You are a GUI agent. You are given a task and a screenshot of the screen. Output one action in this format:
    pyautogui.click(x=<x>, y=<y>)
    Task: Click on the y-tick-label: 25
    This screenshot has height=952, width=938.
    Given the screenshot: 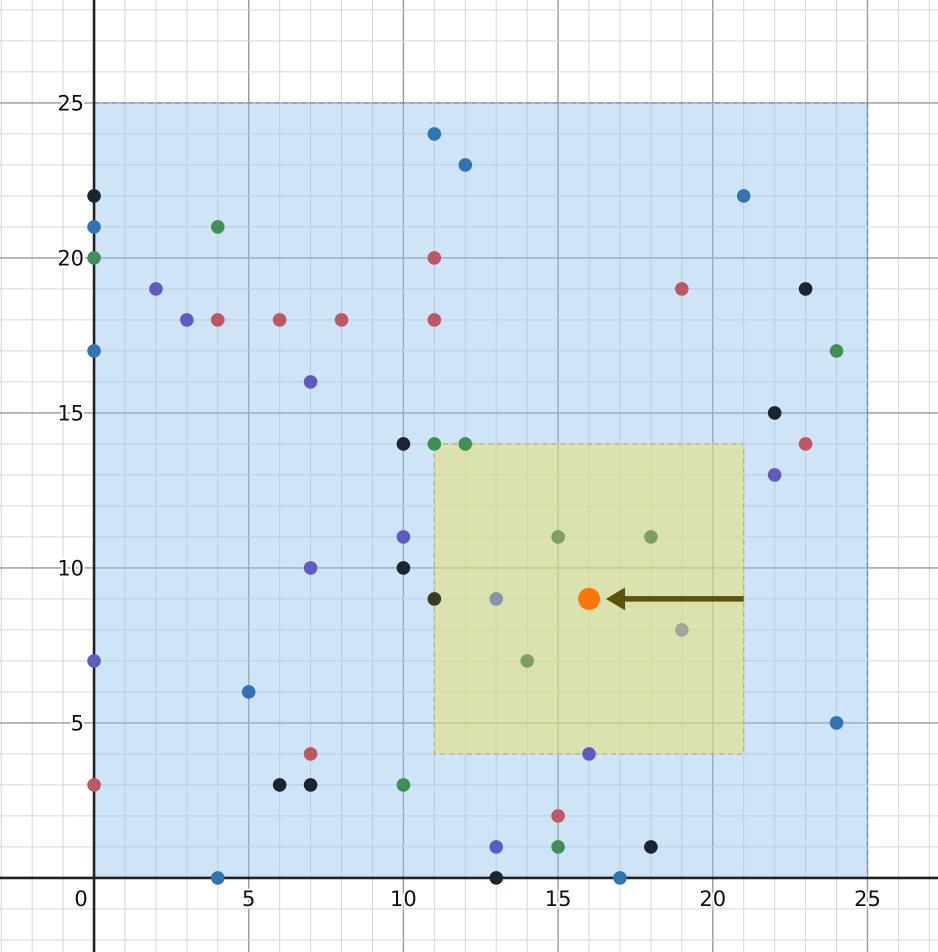 What is the action you would take?
    pyautogui.click(x=70, y=103)
    